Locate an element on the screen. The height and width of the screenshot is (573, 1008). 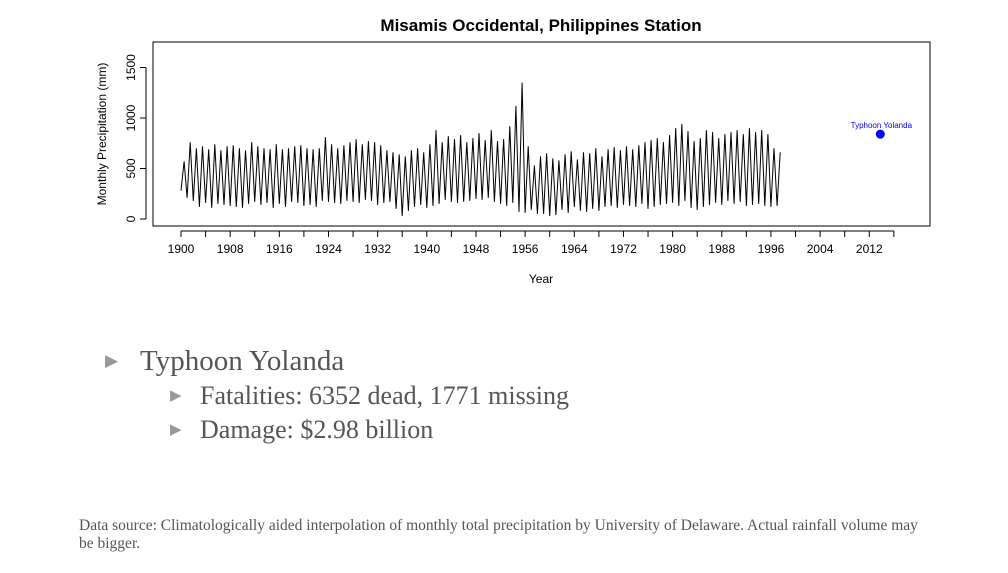
bullet-main-text: Typhoon Yolanda is located at coordinates (242, 361).